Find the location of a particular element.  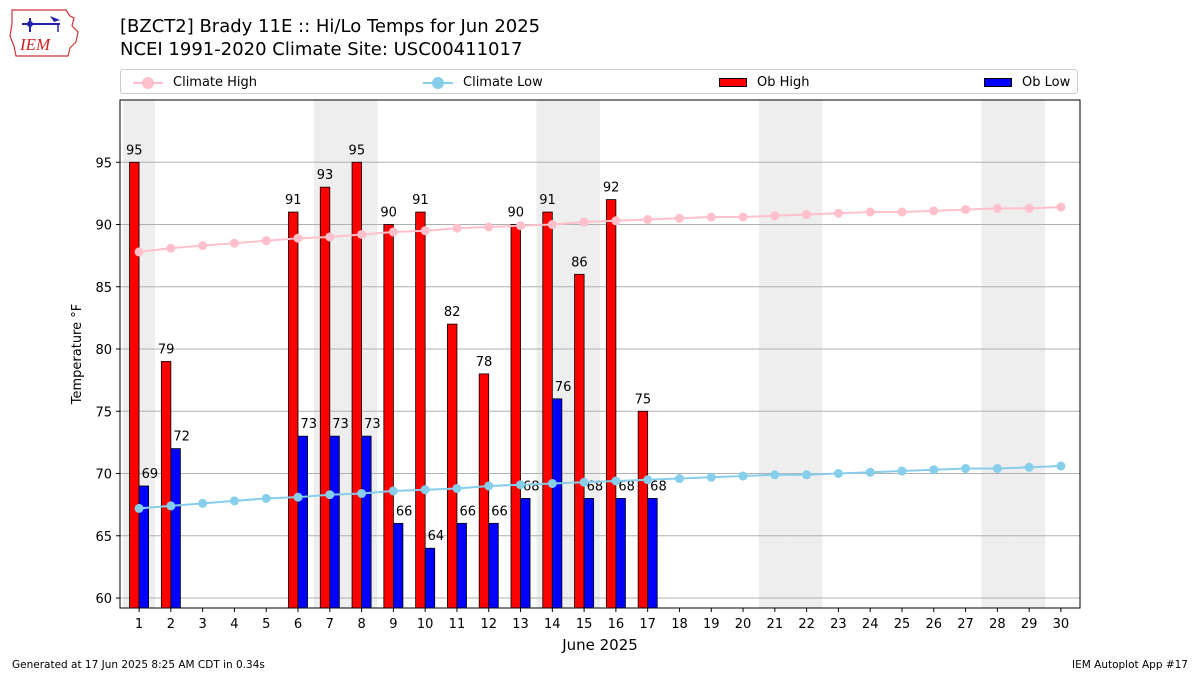

x-tick-label: 24 is located at coordinates (870, 624).